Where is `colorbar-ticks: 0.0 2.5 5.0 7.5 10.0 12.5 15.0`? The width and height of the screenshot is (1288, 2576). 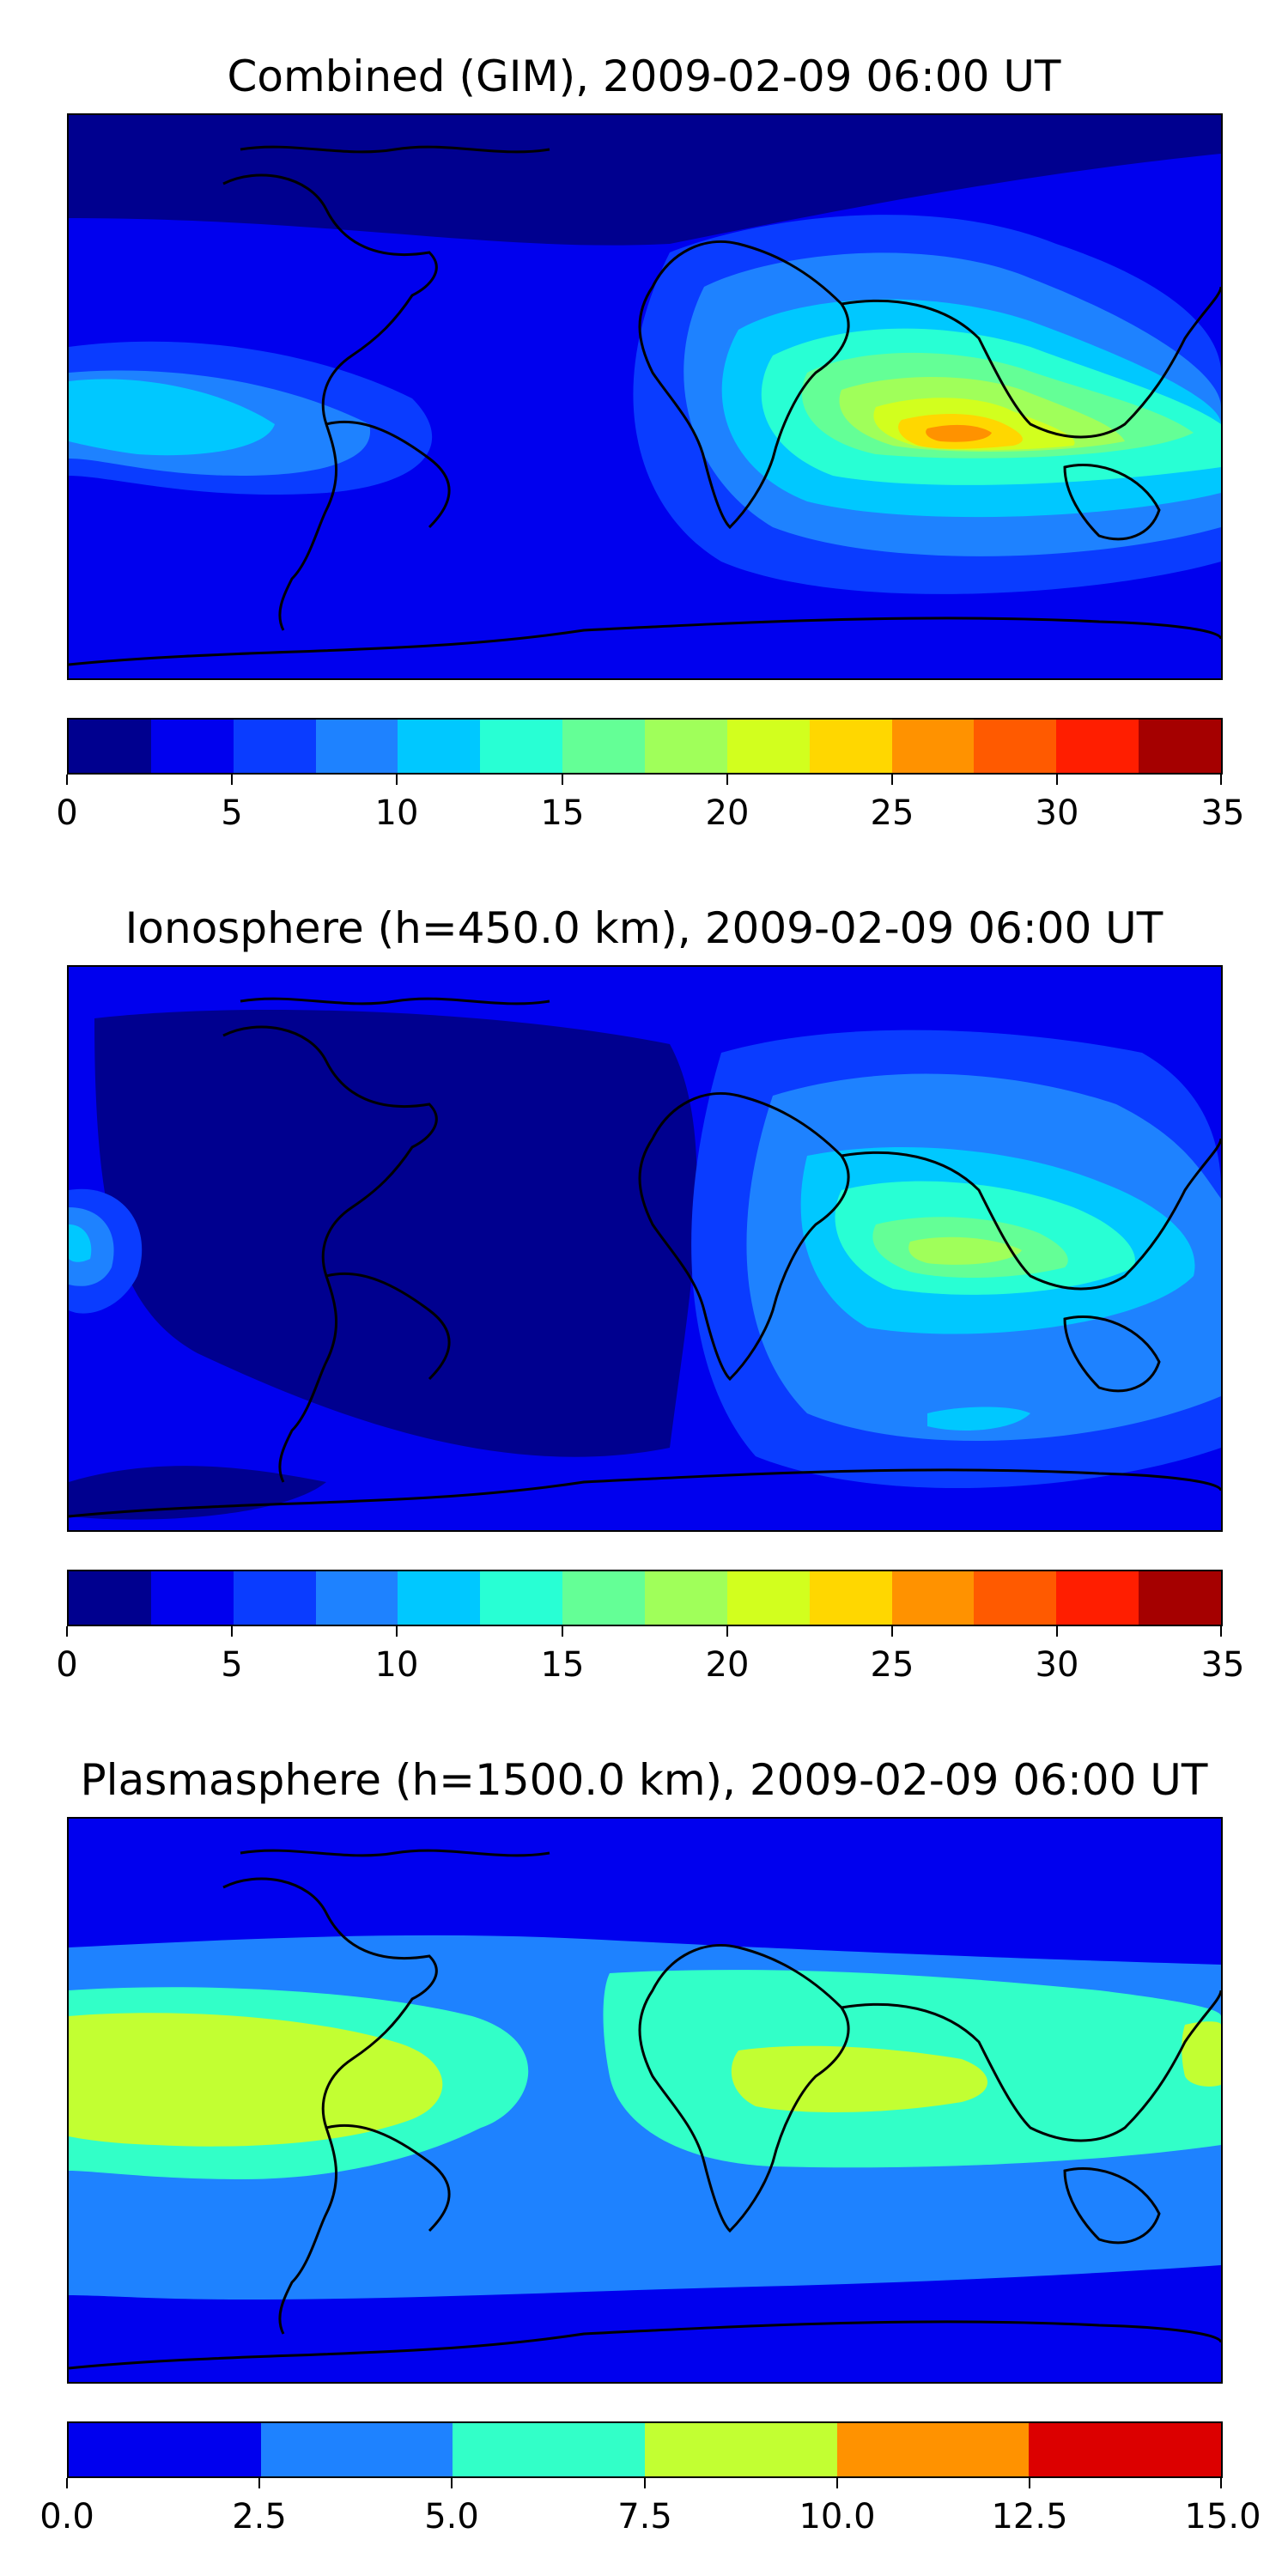 colorbar-ticks: 0.0 2.5 5.0 7.5 10.0 12.5 15.0 is located at coordinates (650, 2508).